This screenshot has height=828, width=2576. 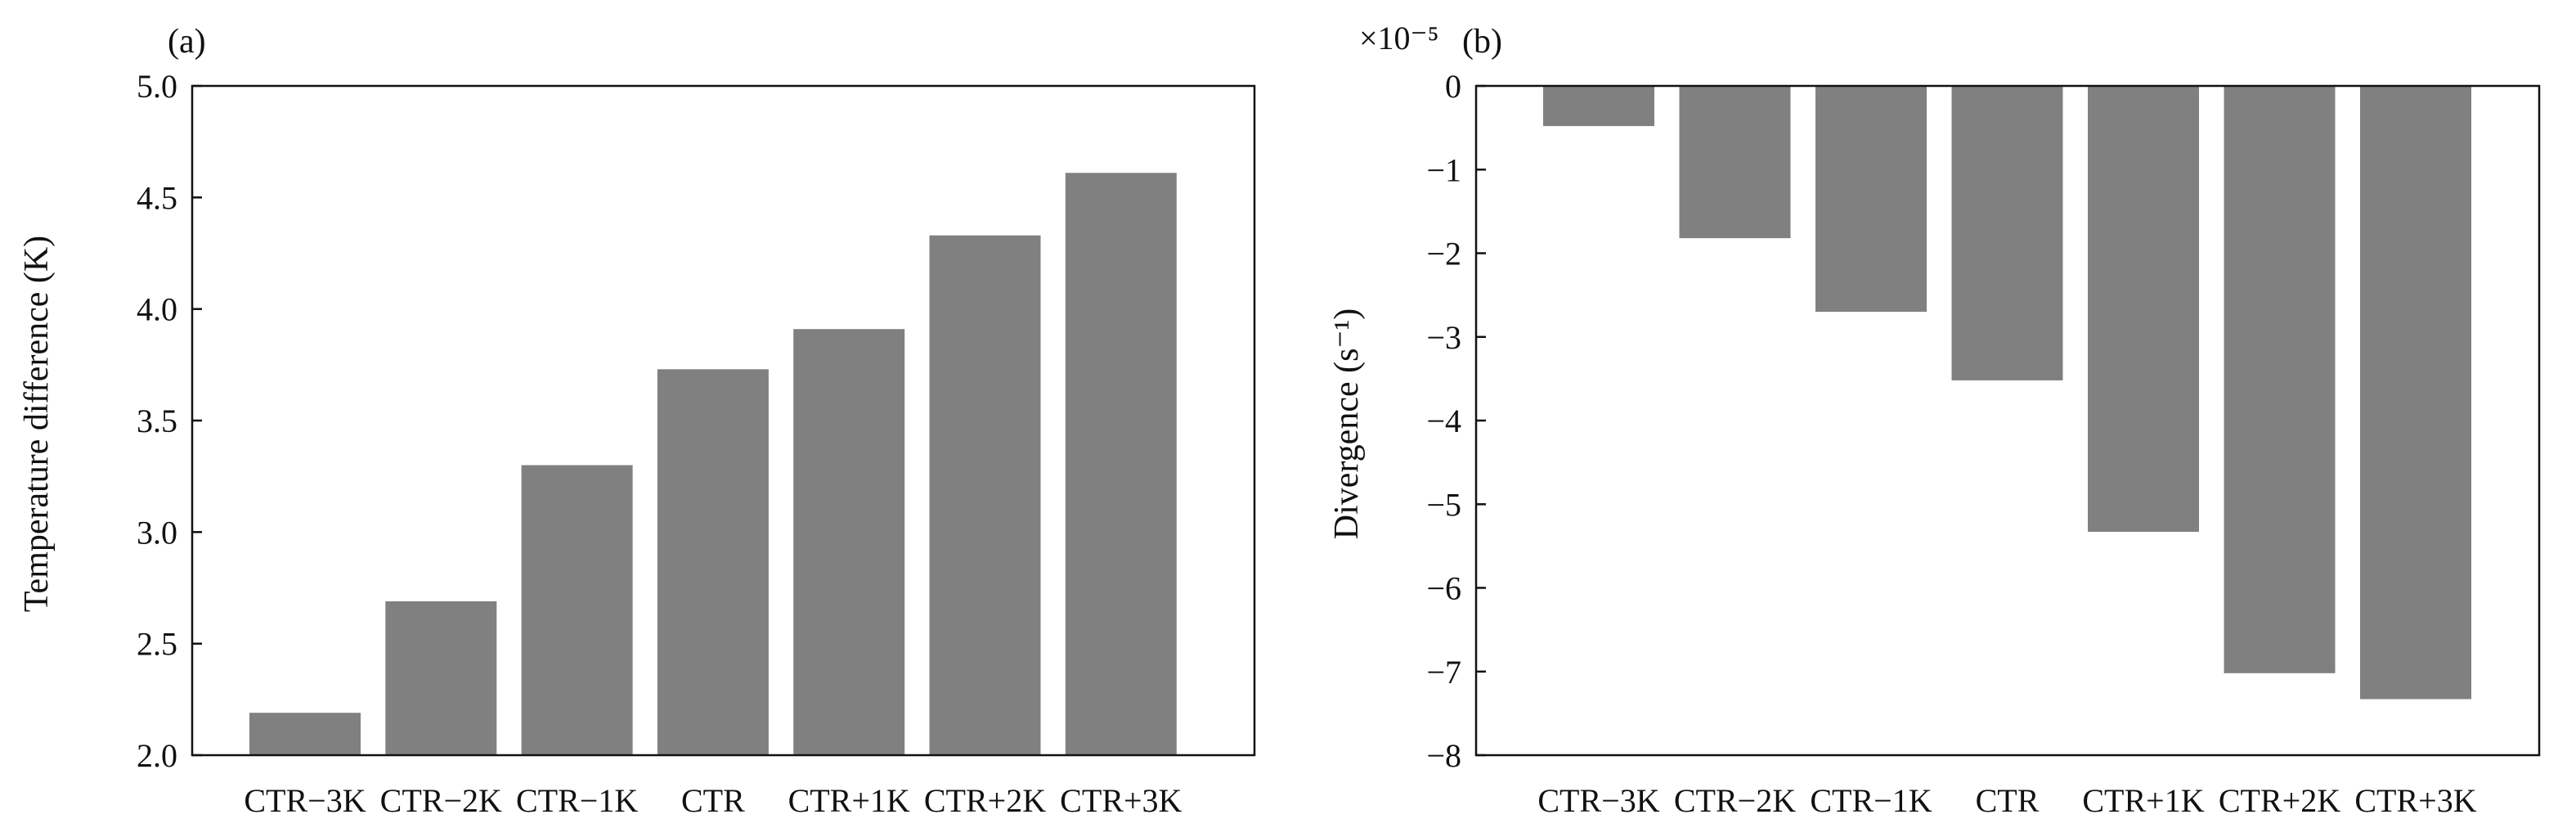 I want to click on panel-b-x-tick-label-2: CTR−2K, so click(x=1735, y=801).